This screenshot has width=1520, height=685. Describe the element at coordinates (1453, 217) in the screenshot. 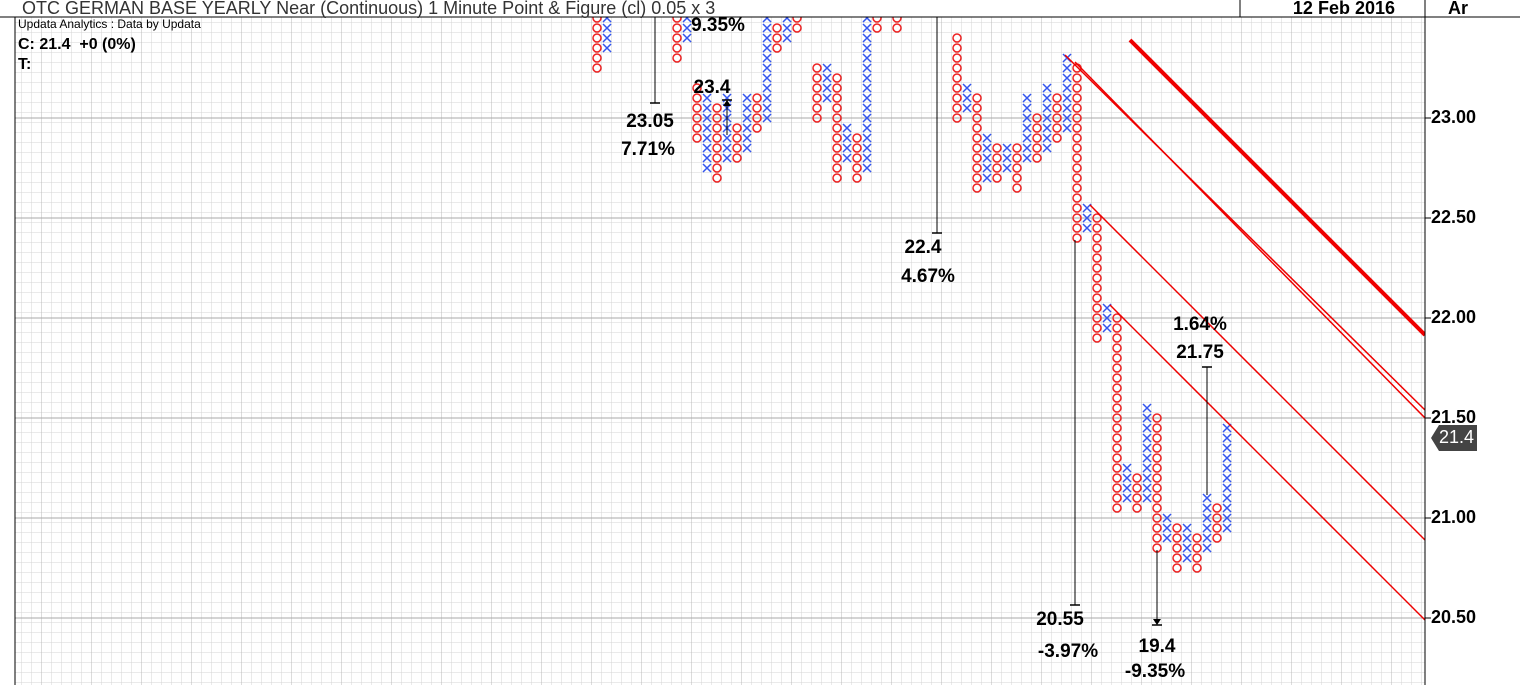

I see `y-tick-label: 22.50` at that location.